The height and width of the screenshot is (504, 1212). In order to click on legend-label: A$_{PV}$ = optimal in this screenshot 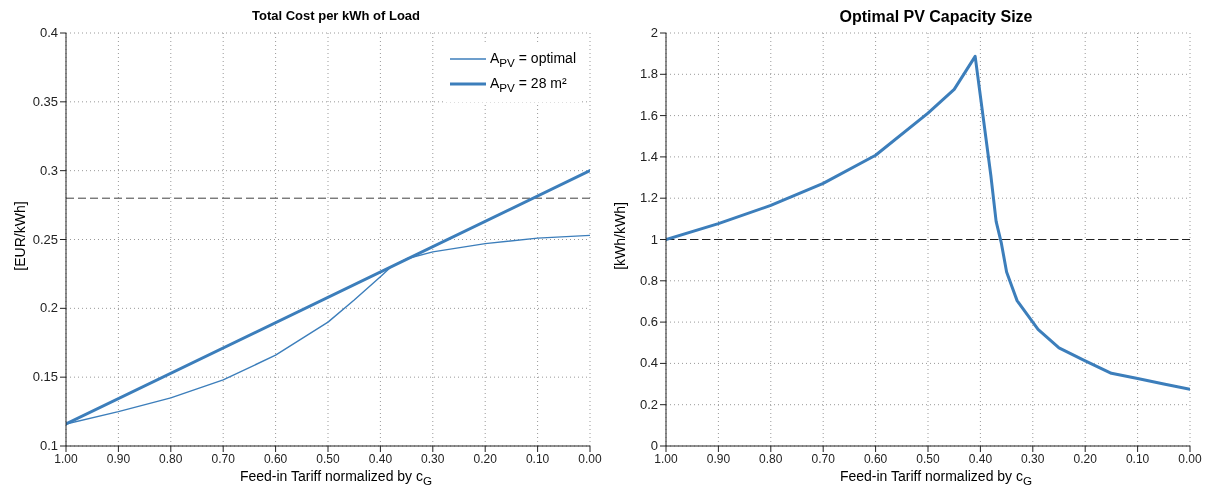, I will do `click(533, 59)`.